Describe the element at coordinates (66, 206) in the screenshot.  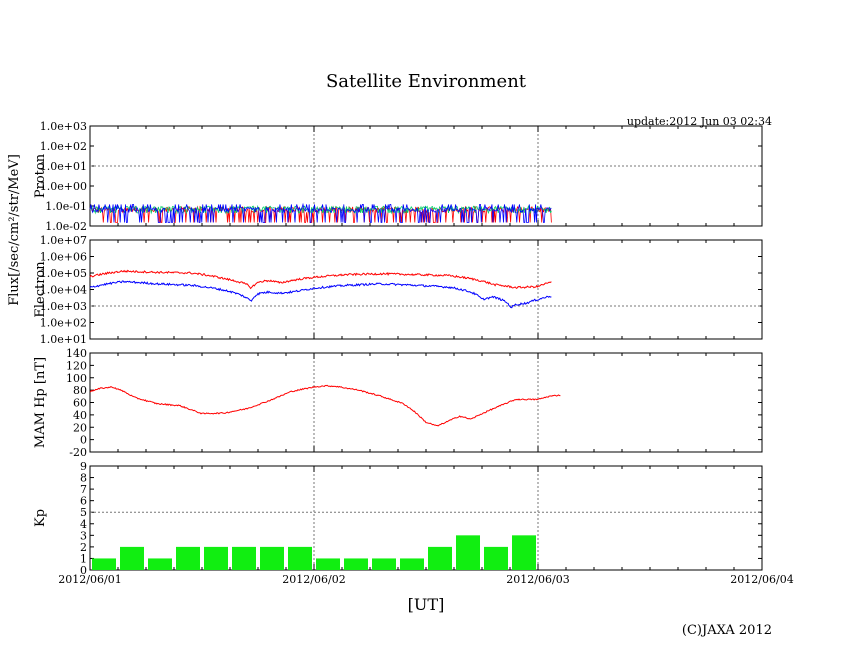
I see `y-tick-label: 1.0e-01` at that location.